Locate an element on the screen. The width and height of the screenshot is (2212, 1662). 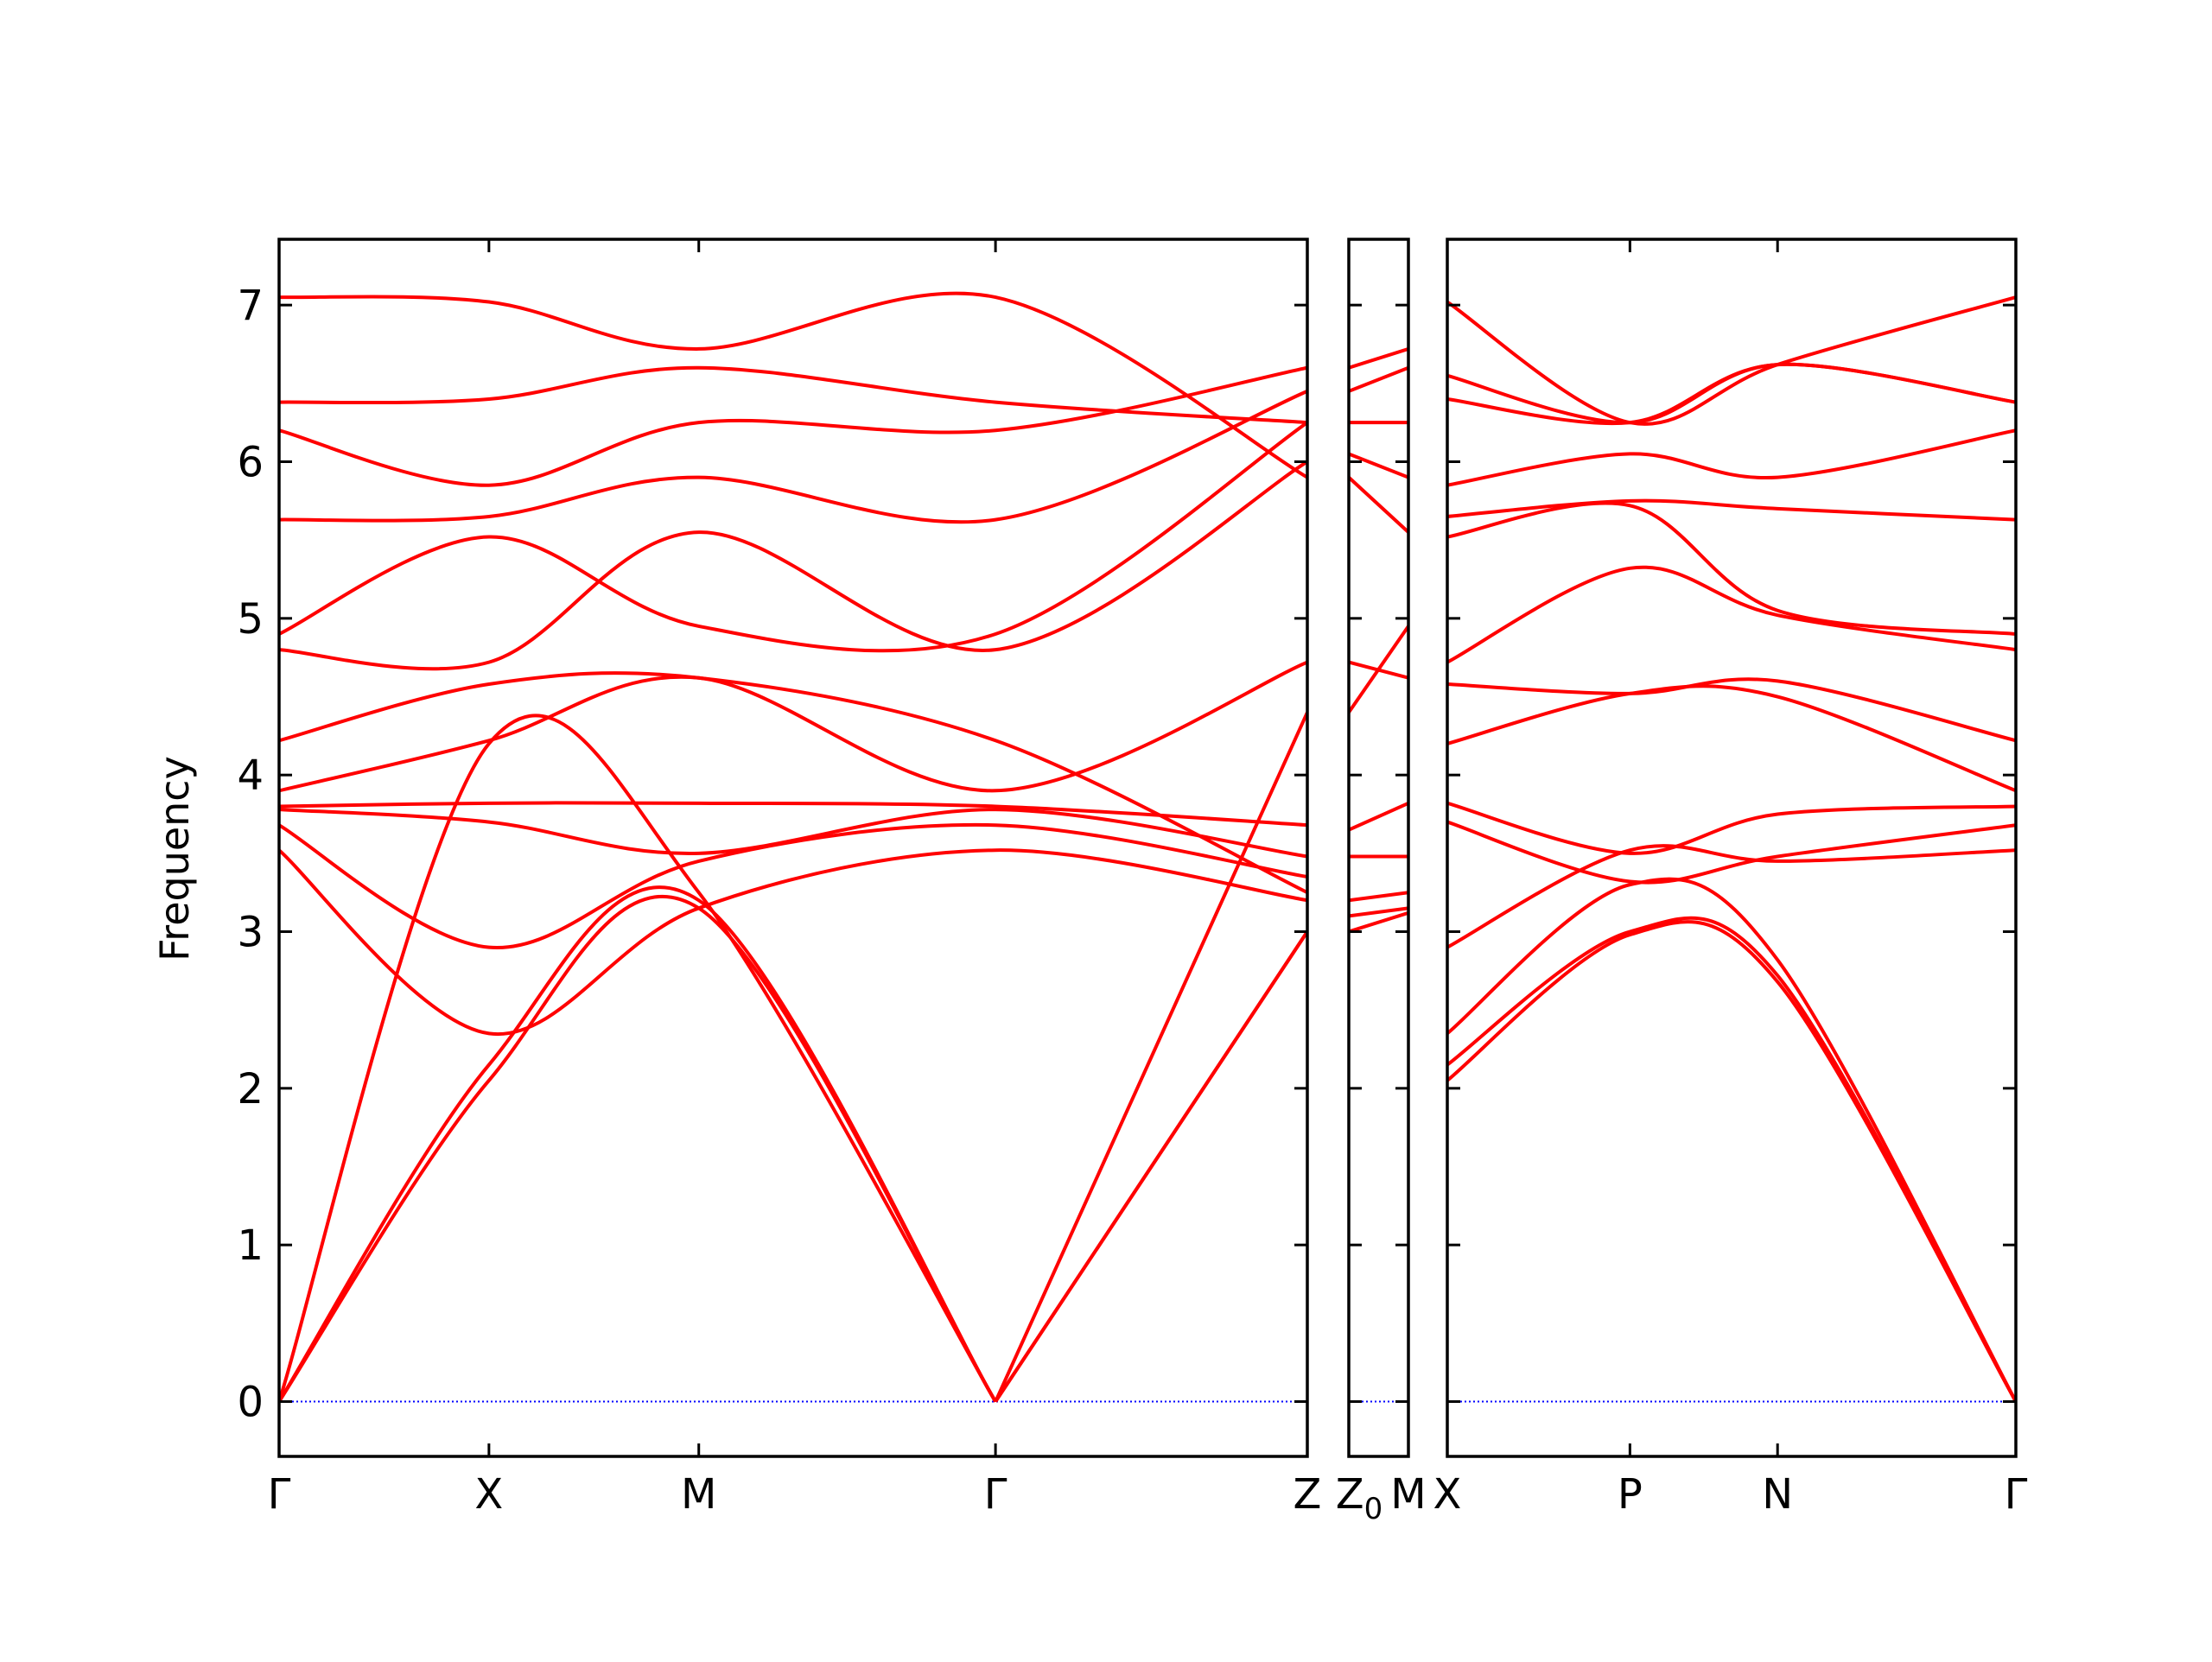
y-axis-label: Frequency is located at coordinates (174, 858).